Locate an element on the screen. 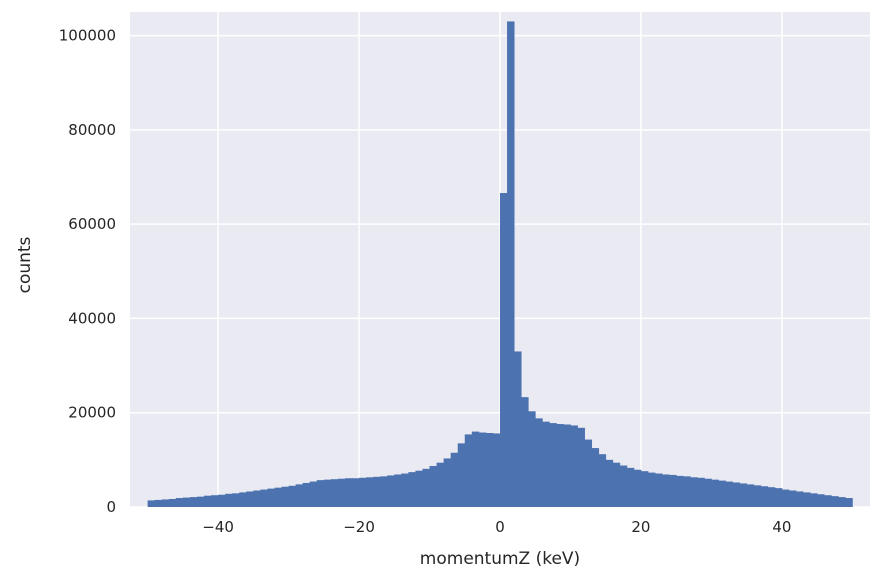 This screenshot has height=583, width=884. y-tick-label: 20000 is located at coordinates (92, 413).